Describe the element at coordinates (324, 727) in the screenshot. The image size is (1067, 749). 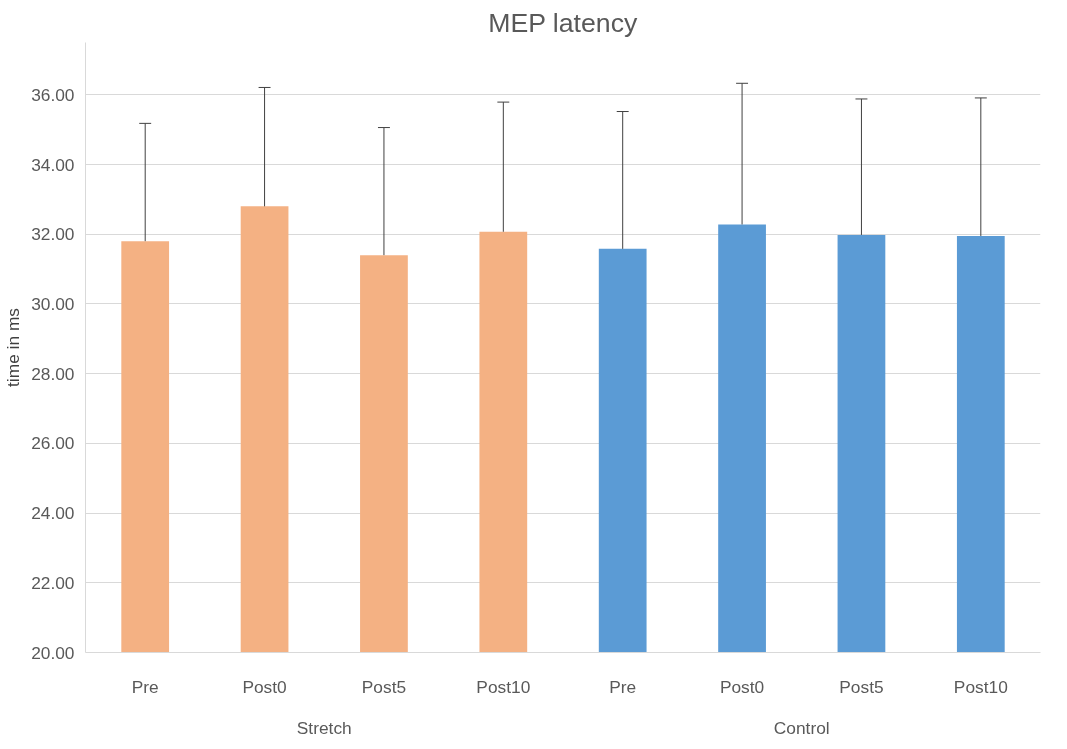
I see `text: Stretch` at that location.